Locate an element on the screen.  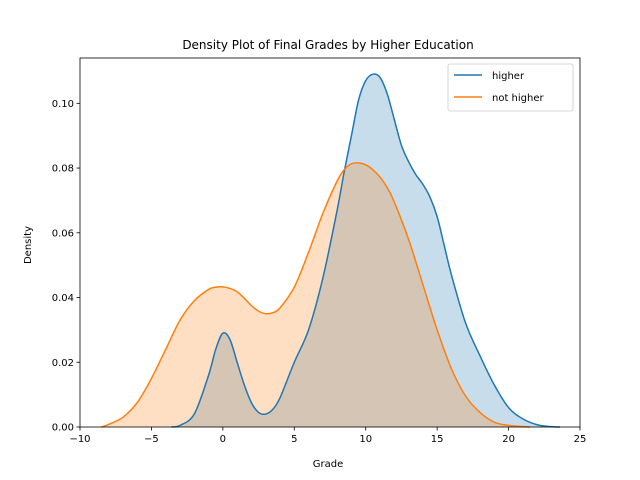
y-tick-label: 0.02 is located at coordinates (63, 363).